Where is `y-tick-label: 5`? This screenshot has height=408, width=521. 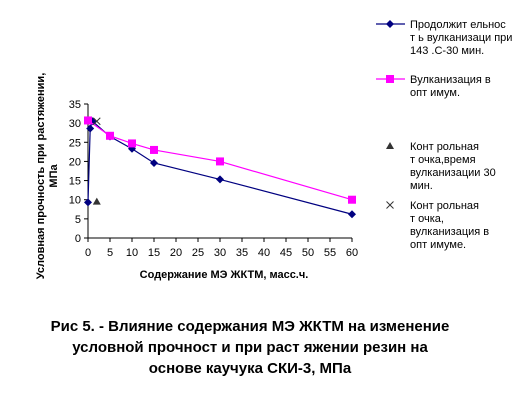 y-tick-label: 5 is located at coordinates (78, 220).